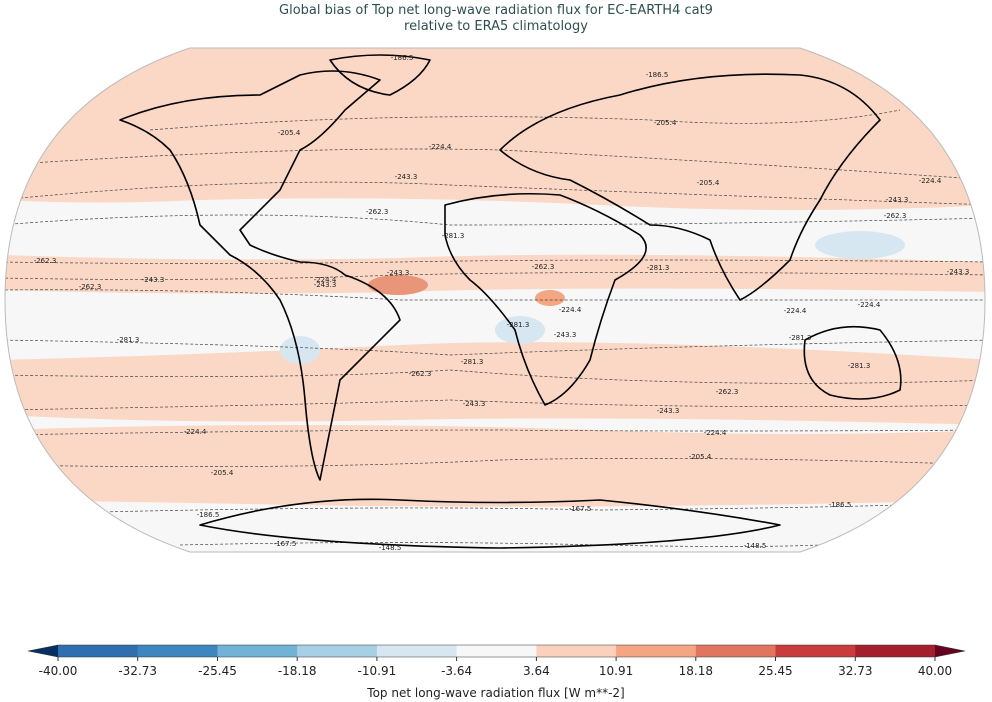 The image size is (992, 702). What do you see at coordinates (297, 671) in the screenshot?
I see `colorbar-tick-label: -18.18` at bounding box center [297, 671].